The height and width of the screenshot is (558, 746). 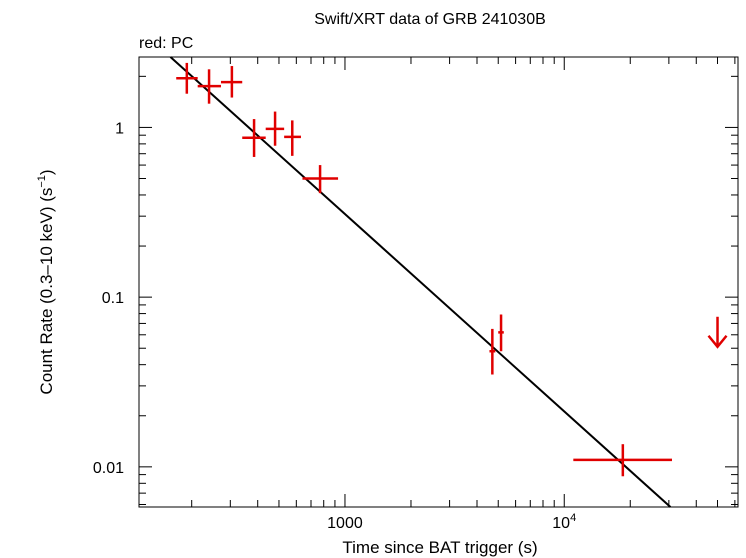 I want to click on y-axis-label: Count Rate (0.3–10 keV) (s−1), so click(x=46, y=281).